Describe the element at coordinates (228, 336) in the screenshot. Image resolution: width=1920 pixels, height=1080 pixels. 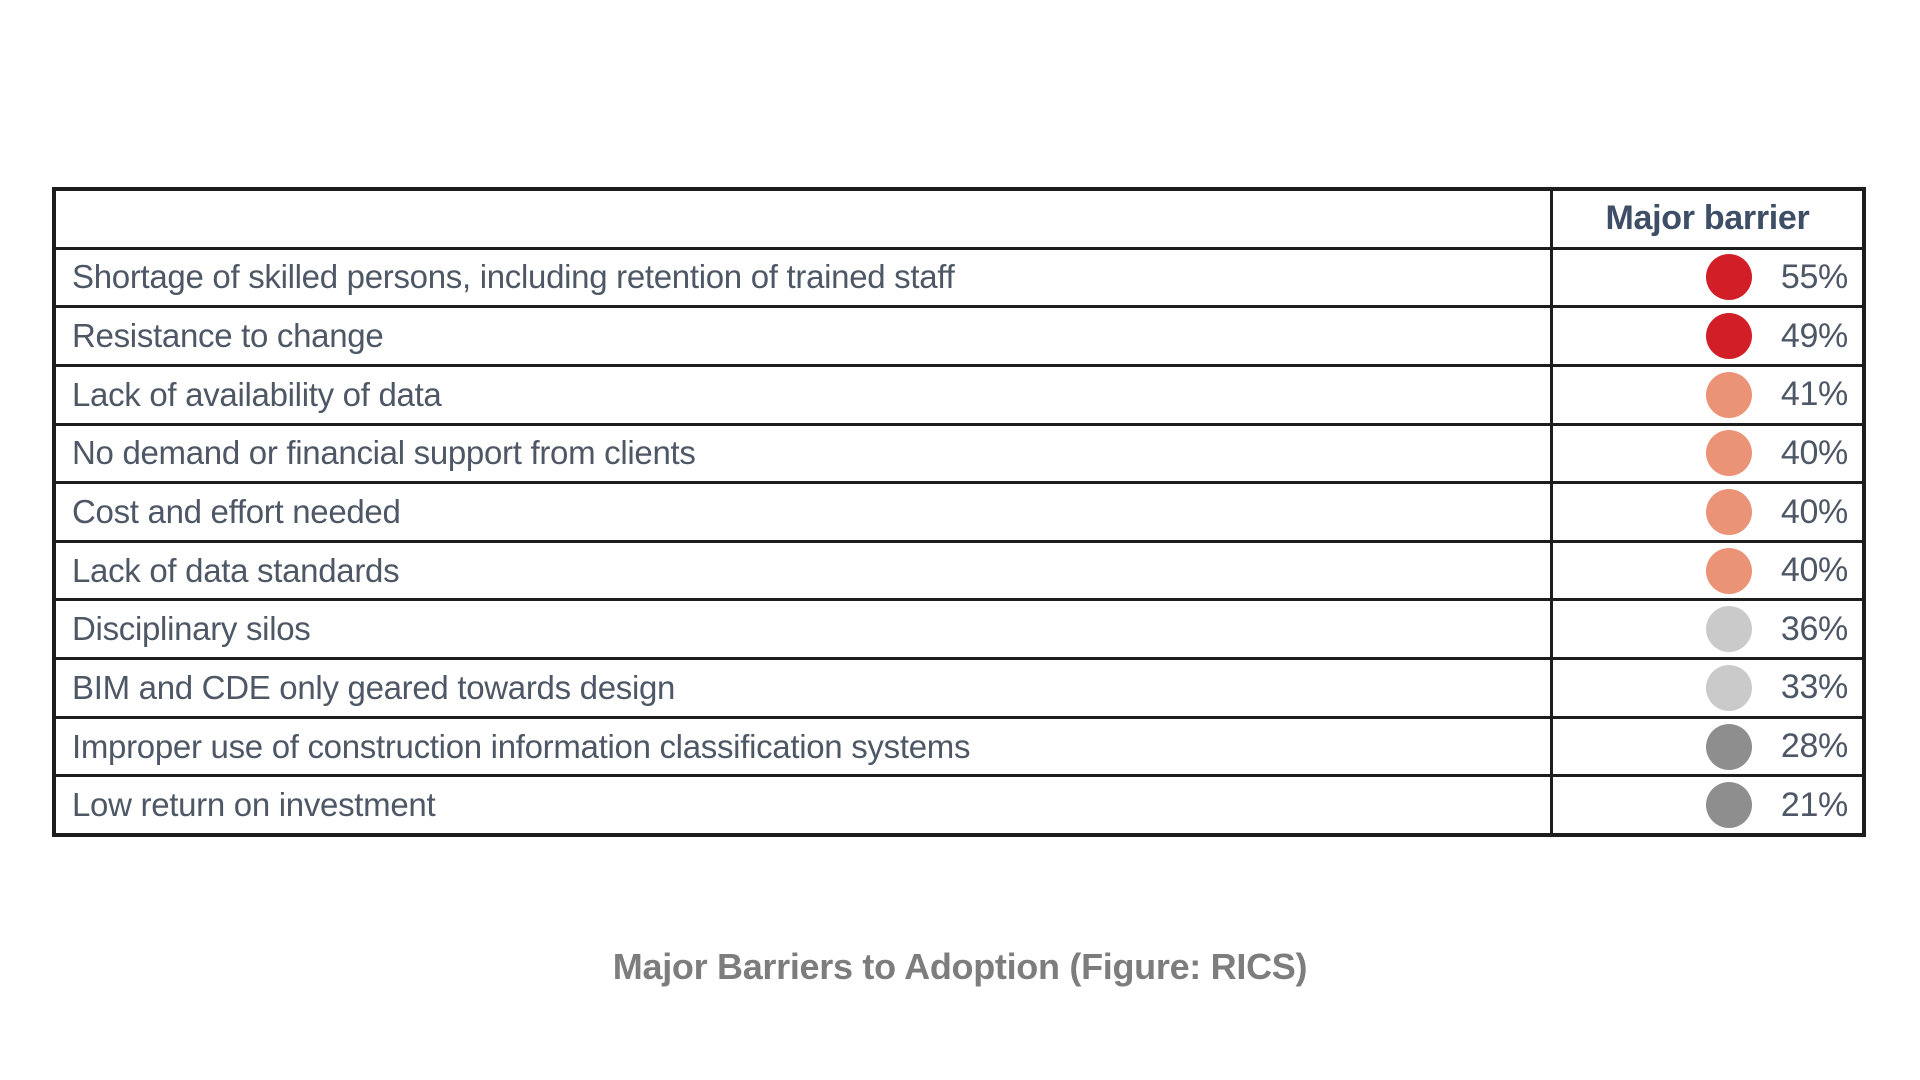
I see `barrier-label: Resistance to change` at that location.